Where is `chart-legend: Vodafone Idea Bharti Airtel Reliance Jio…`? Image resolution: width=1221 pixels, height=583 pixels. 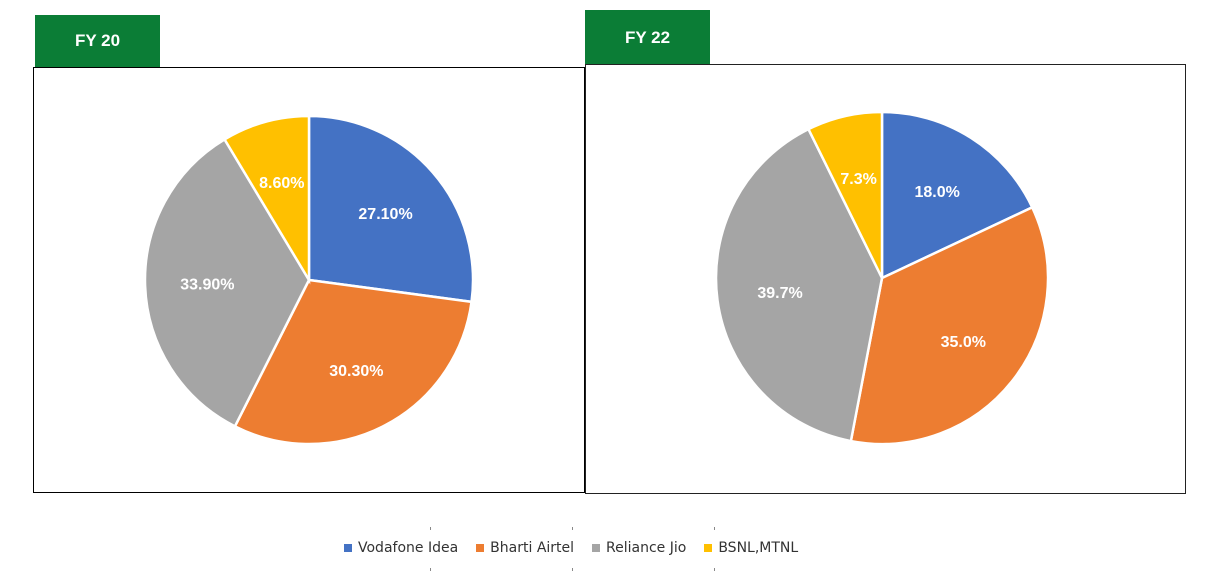 chart-legend: Vodafone Idea Bharti Airtel Reliance Jio… is located at coordinates (580, 548).